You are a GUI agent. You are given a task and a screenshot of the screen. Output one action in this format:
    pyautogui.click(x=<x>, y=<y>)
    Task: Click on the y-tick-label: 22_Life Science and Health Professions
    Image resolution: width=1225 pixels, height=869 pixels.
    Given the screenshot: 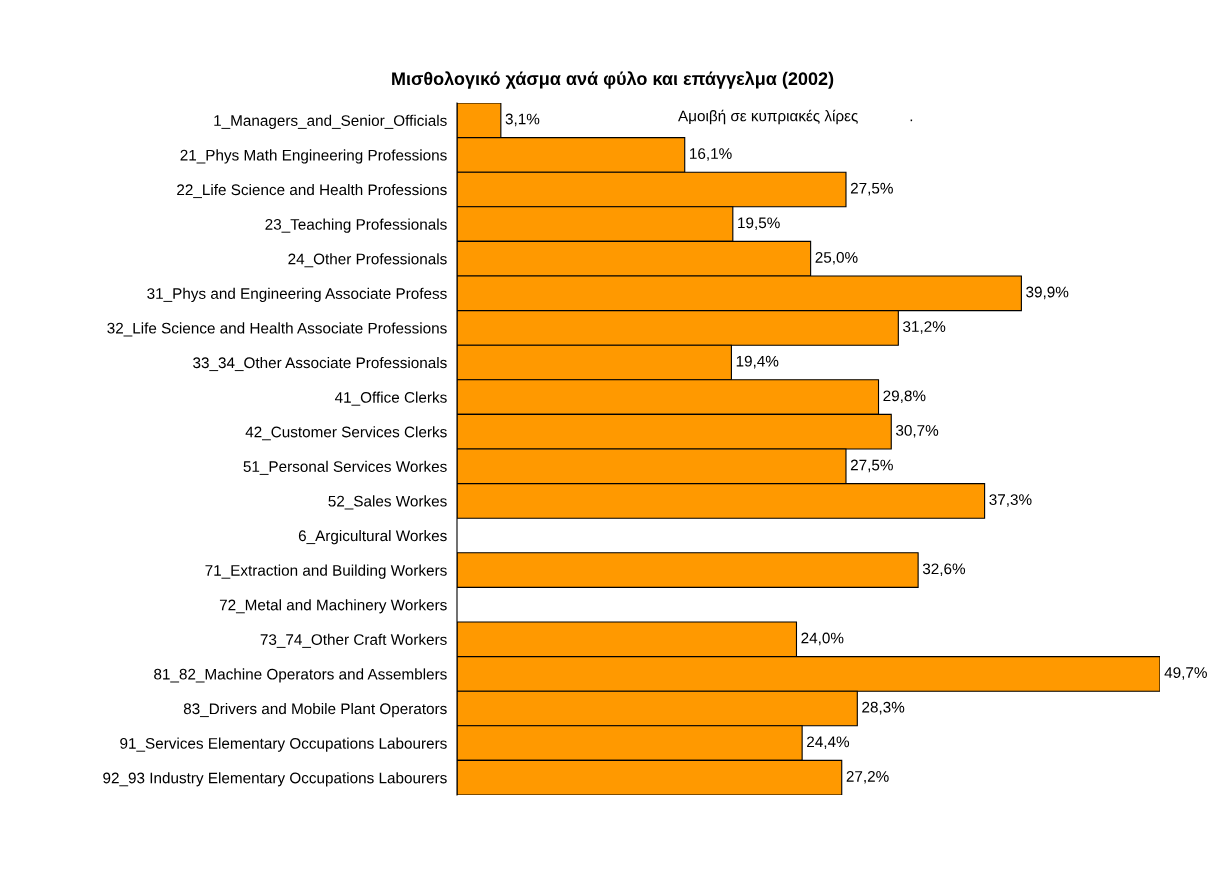 What is the action you would take?
    pyautogui.click(x=312, y=191)
    